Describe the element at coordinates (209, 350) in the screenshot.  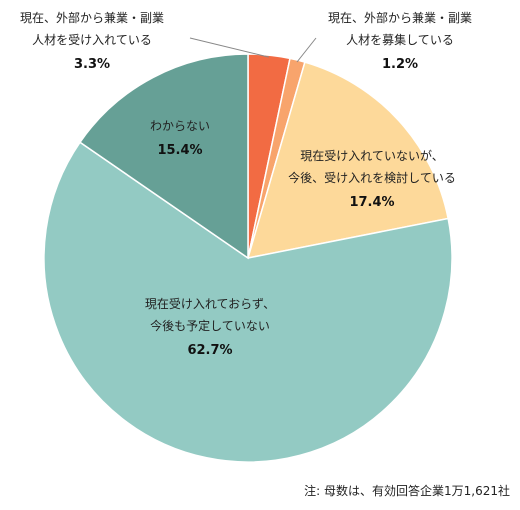
I see `slice-value-label: 62.7%` at that location.